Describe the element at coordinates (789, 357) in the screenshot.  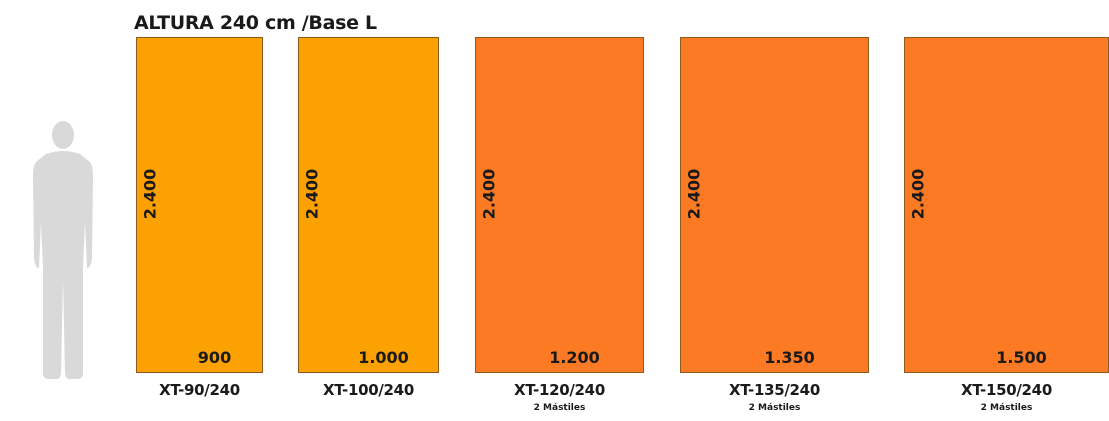
I see `panel-width-label: 1.350` at that location.